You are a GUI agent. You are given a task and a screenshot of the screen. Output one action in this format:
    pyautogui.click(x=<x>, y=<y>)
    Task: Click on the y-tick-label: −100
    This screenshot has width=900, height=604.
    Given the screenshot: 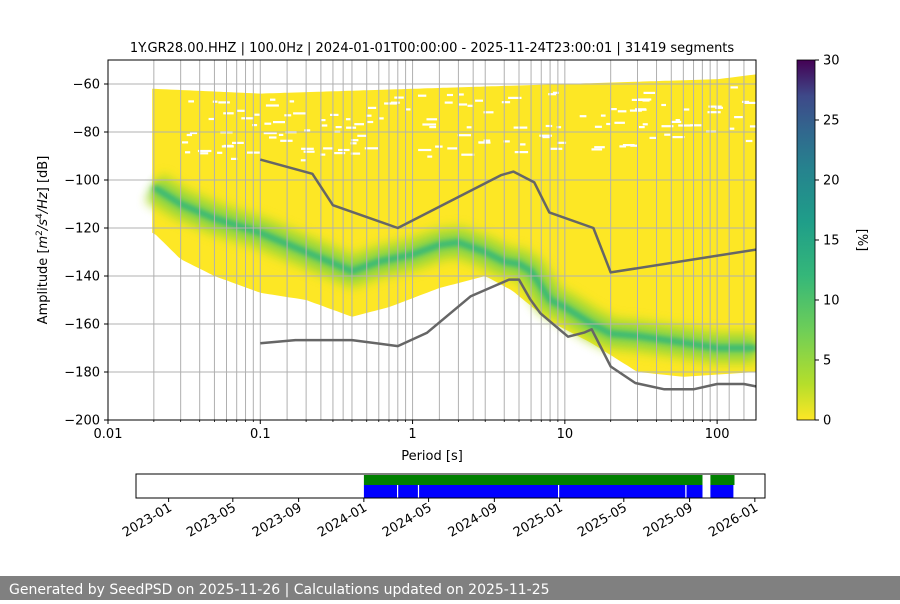 What is the action you would take?
    pyautogui.click(x=82, y=181)
    